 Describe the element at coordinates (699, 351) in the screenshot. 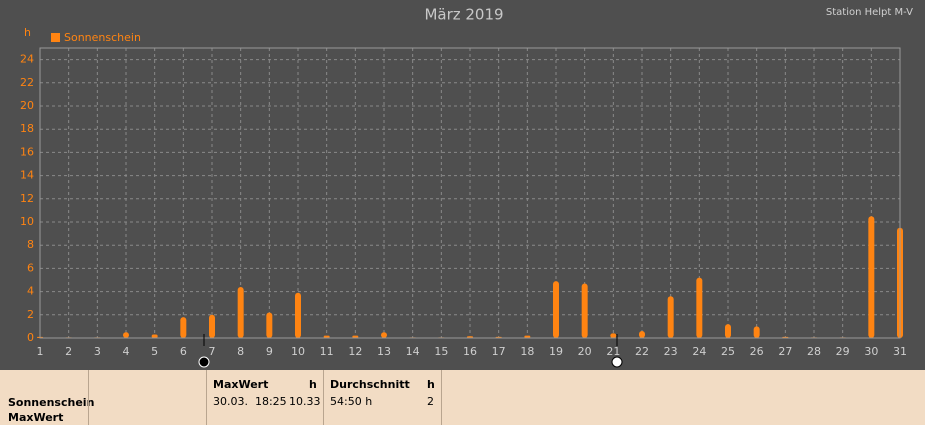

I see `x-tick-label: 24` at that location.